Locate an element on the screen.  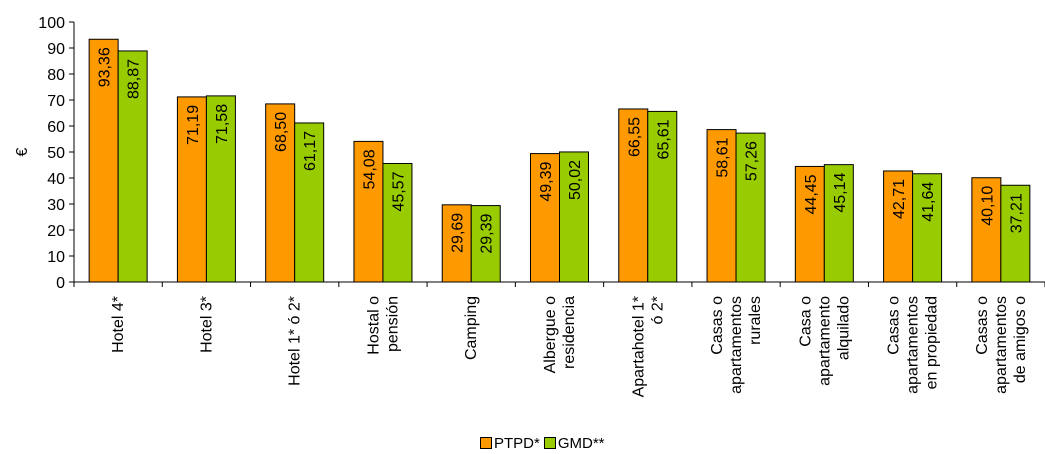
data-label: 71,19 is located at coordinates (193, 125).